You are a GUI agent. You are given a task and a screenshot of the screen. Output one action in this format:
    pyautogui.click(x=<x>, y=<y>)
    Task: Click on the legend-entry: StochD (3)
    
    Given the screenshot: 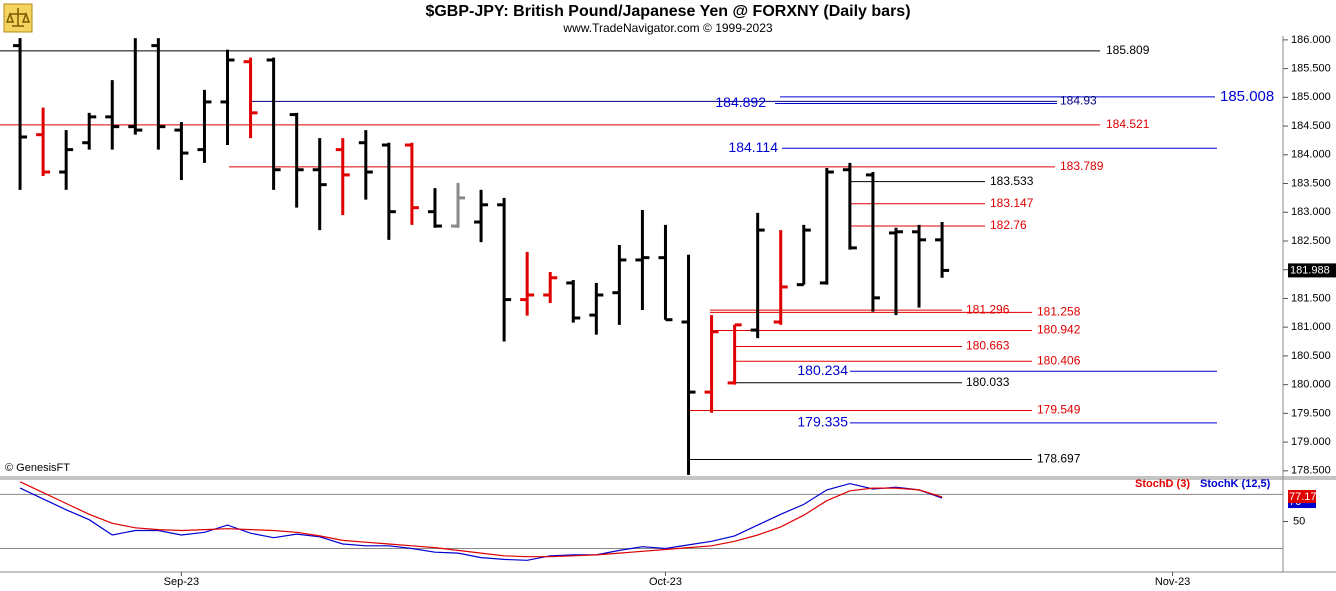 What is the action you would take?
    pyautogui.click(x=1162, y=484)
    